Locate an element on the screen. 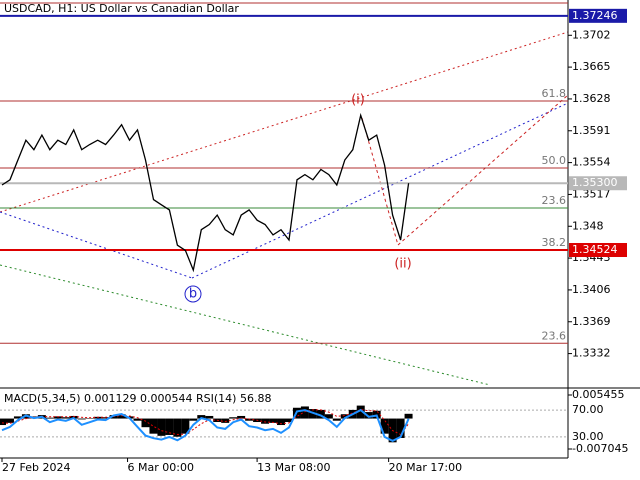 The height and width of the screenshot is (480, 640). y-tick-label: -0.007045 is located at coordinates (600, 448).